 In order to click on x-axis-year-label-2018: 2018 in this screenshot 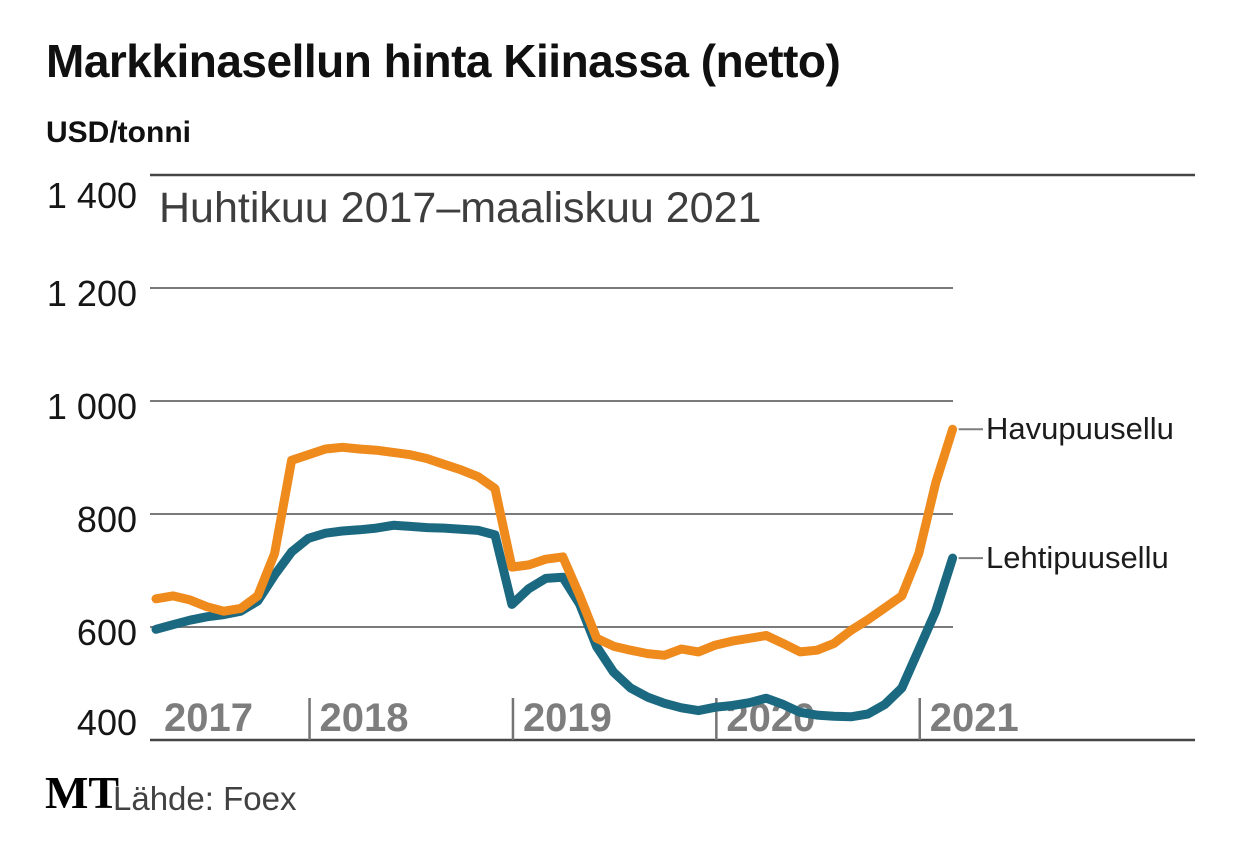, I will do `click(364, 718)`.